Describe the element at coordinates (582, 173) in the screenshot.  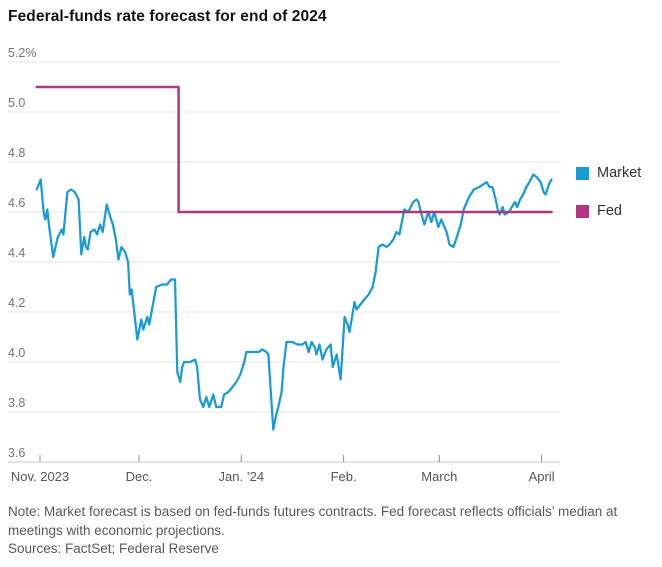
I see `market-series-swatch` at that location.